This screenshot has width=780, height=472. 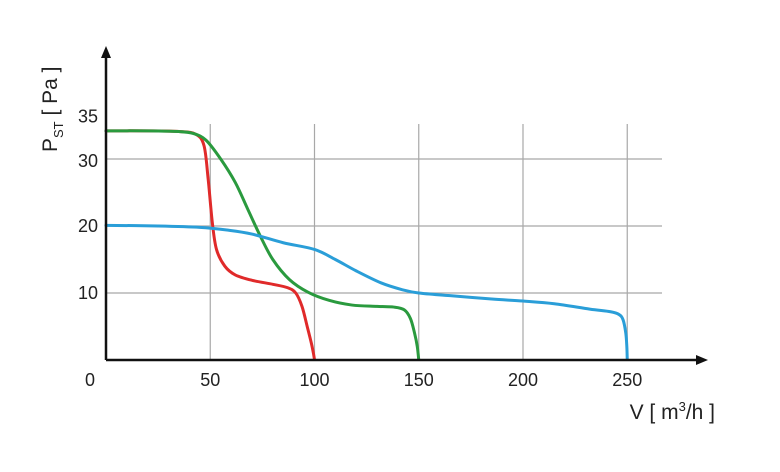 I want to click on y-axis-arrow-icon, so click(x=106, y=52).